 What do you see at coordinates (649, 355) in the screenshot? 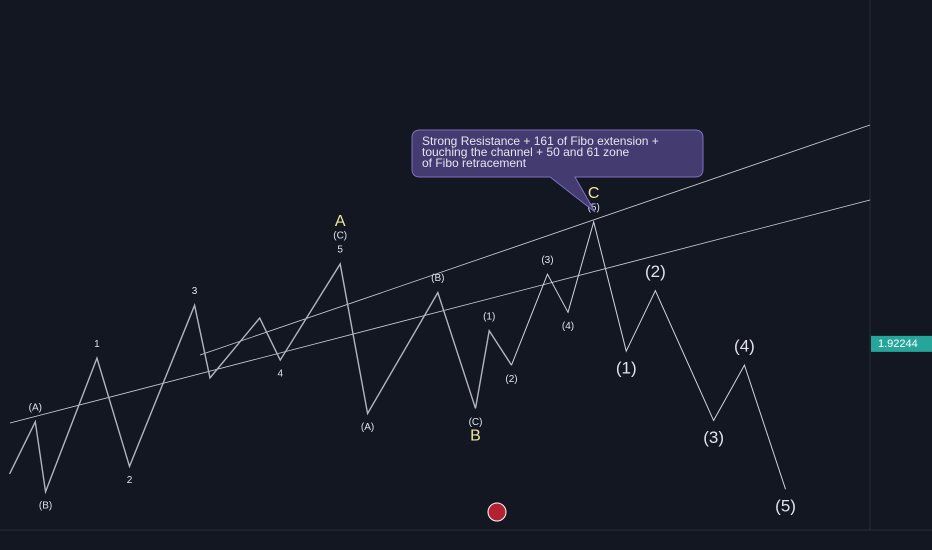
I see `wave-path` at bounding box center [649, 355].